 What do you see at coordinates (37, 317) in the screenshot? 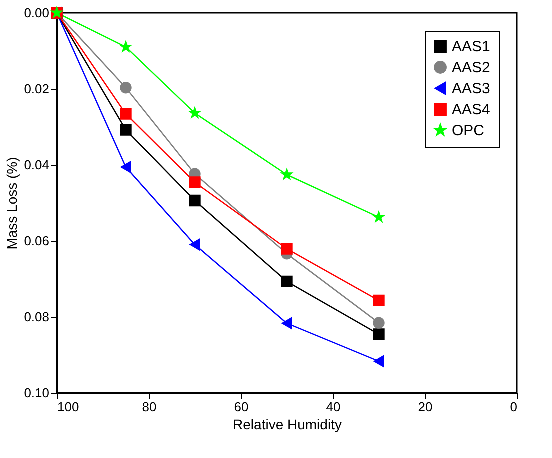
I see `y-tick-label: 0.08` at bounding box center [37, 317].